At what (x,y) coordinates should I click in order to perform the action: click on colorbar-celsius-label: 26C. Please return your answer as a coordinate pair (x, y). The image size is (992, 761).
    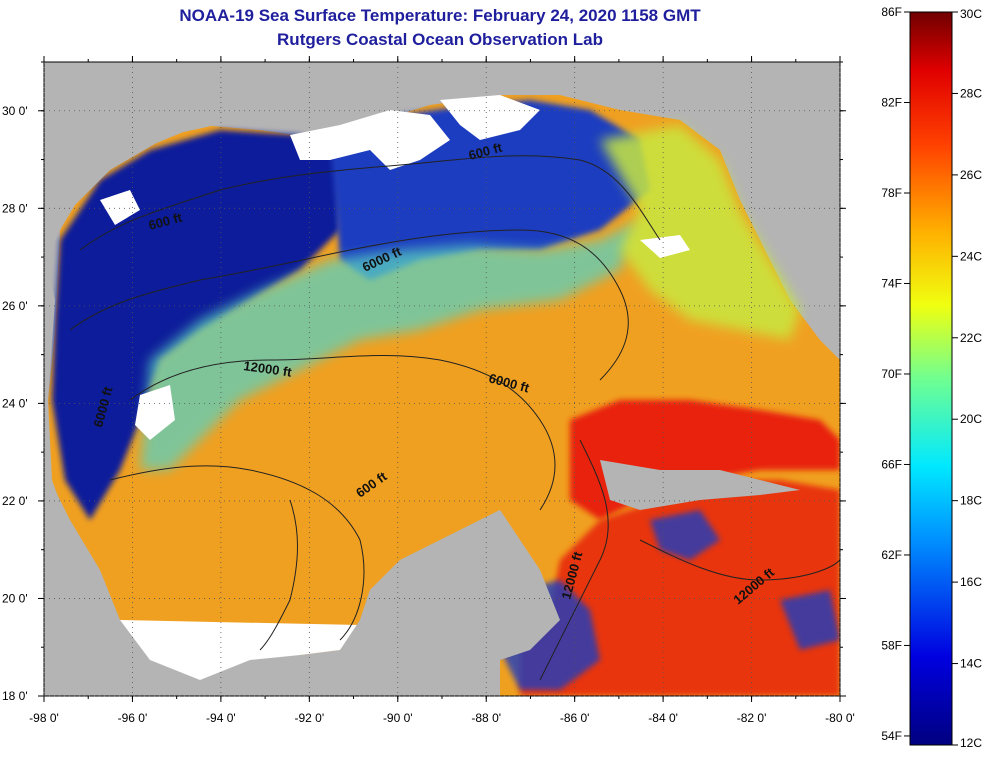
    Looking at the image, I should click on (971, 175).